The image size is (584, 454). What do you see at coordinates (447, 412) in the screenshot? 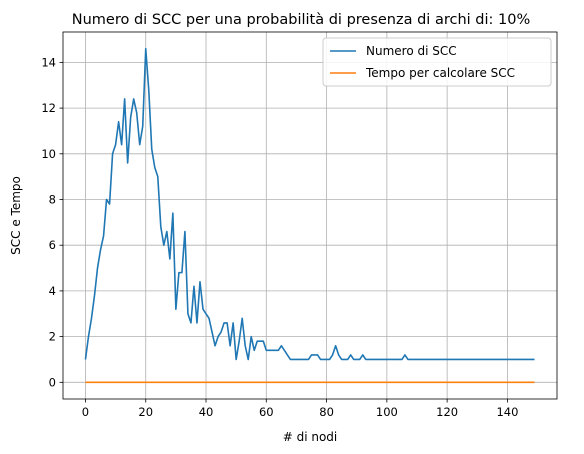
I see `x-tick-label: 120` at bounding box center [447, 412].